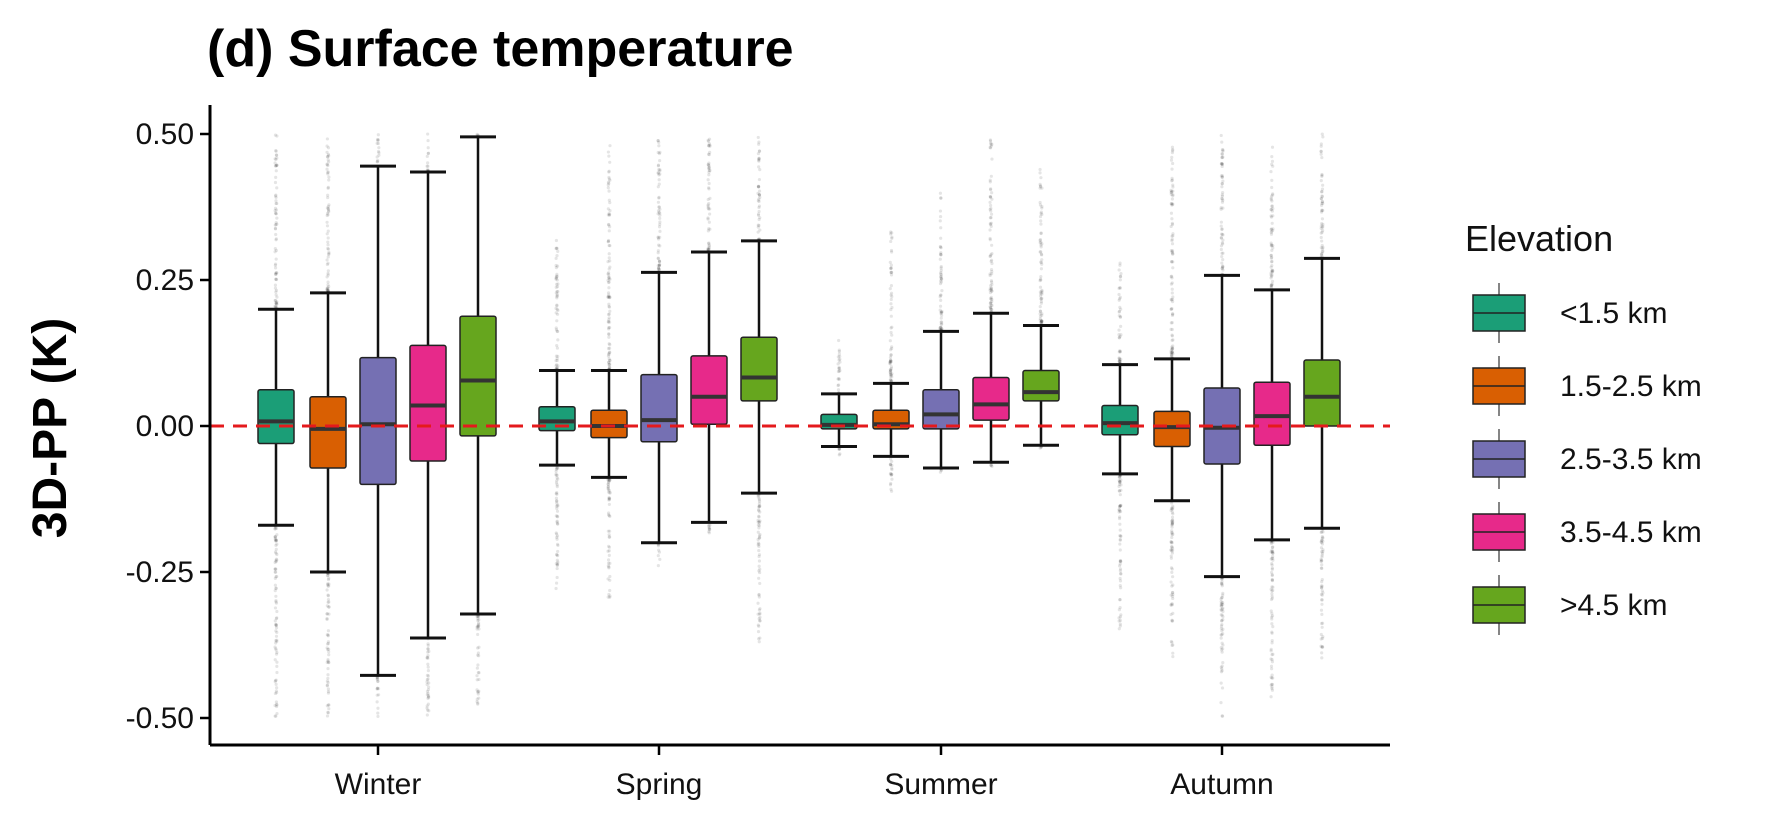  What do you see at coordinates (1631, 532) in the screenshot?
I see `legend-label: 3.5-4.5 km` at bounding box center [1631, 532].